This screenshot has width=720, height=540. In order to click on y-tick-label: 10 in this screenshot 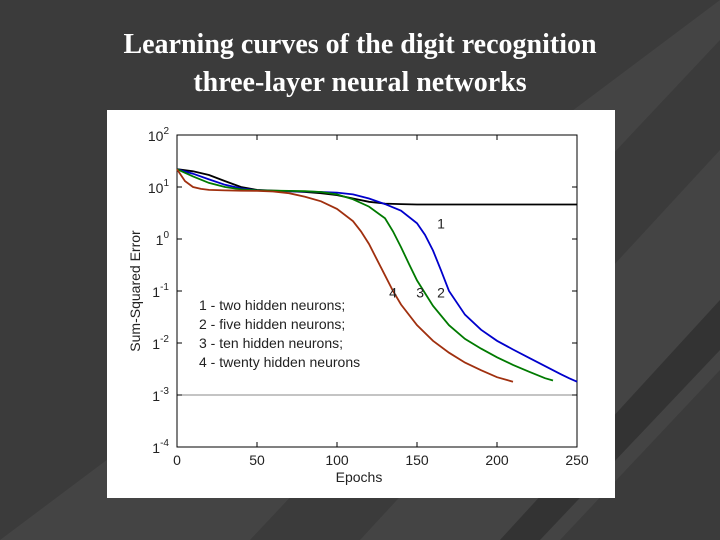, I will do `click(163, 239)`.